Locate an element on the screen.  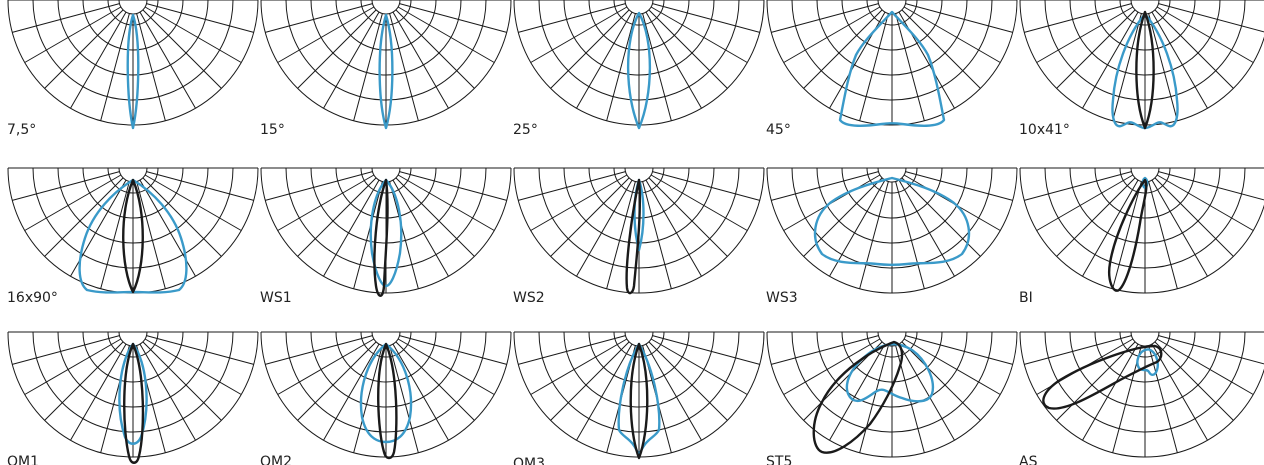
polar-panel-7-5: 7,5° is located at coordinates (133, 69).